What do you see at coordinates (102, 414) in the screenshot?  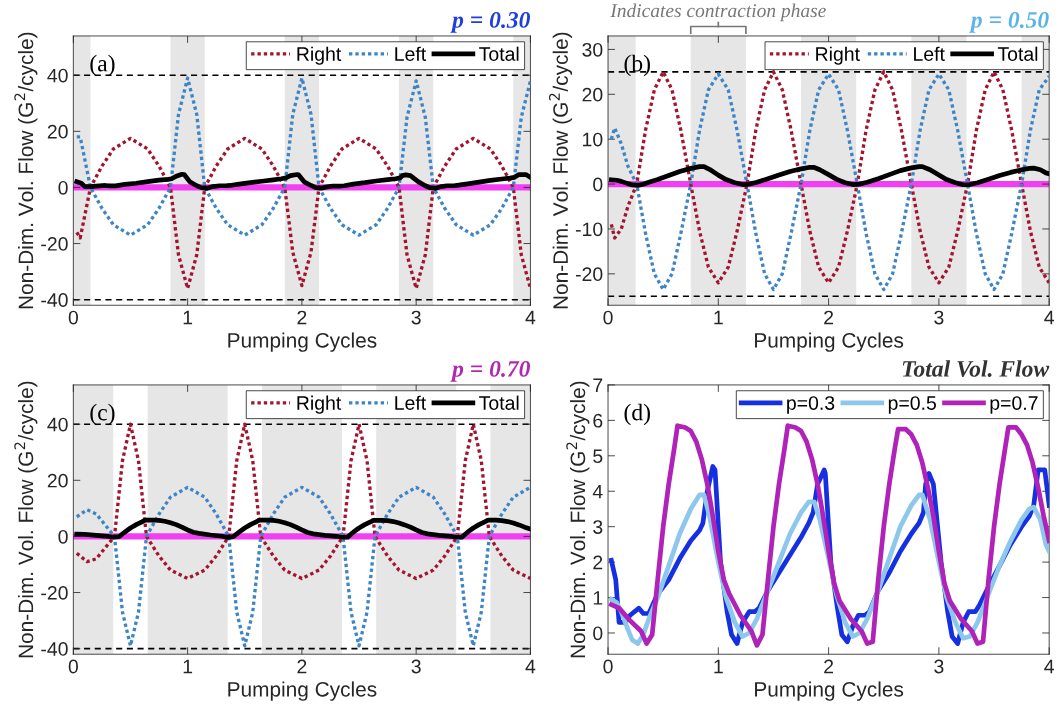 I see `annotation: (c)` at bounding box center [102, 414].